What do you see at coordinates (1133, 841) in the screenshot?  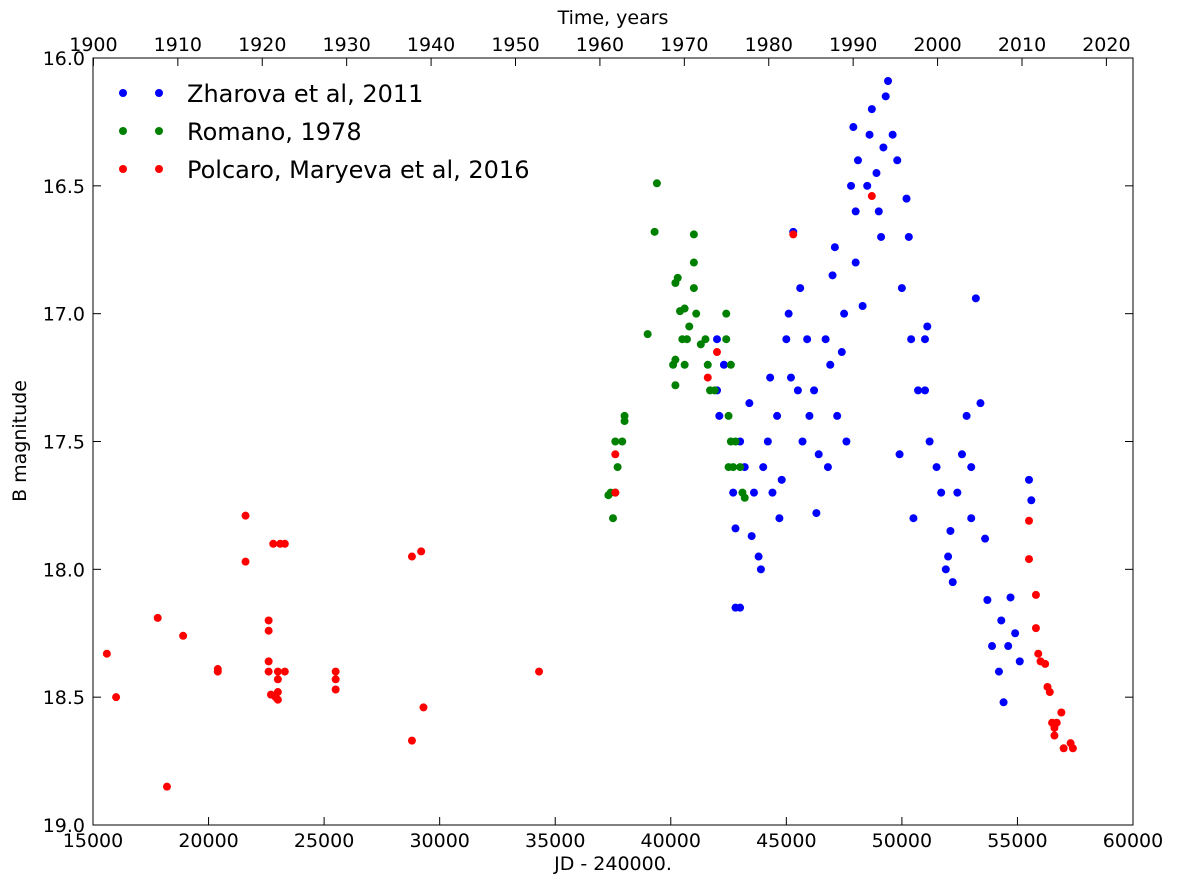 I see `x-tick-label: 60000` at bounding box center [1133, 841].